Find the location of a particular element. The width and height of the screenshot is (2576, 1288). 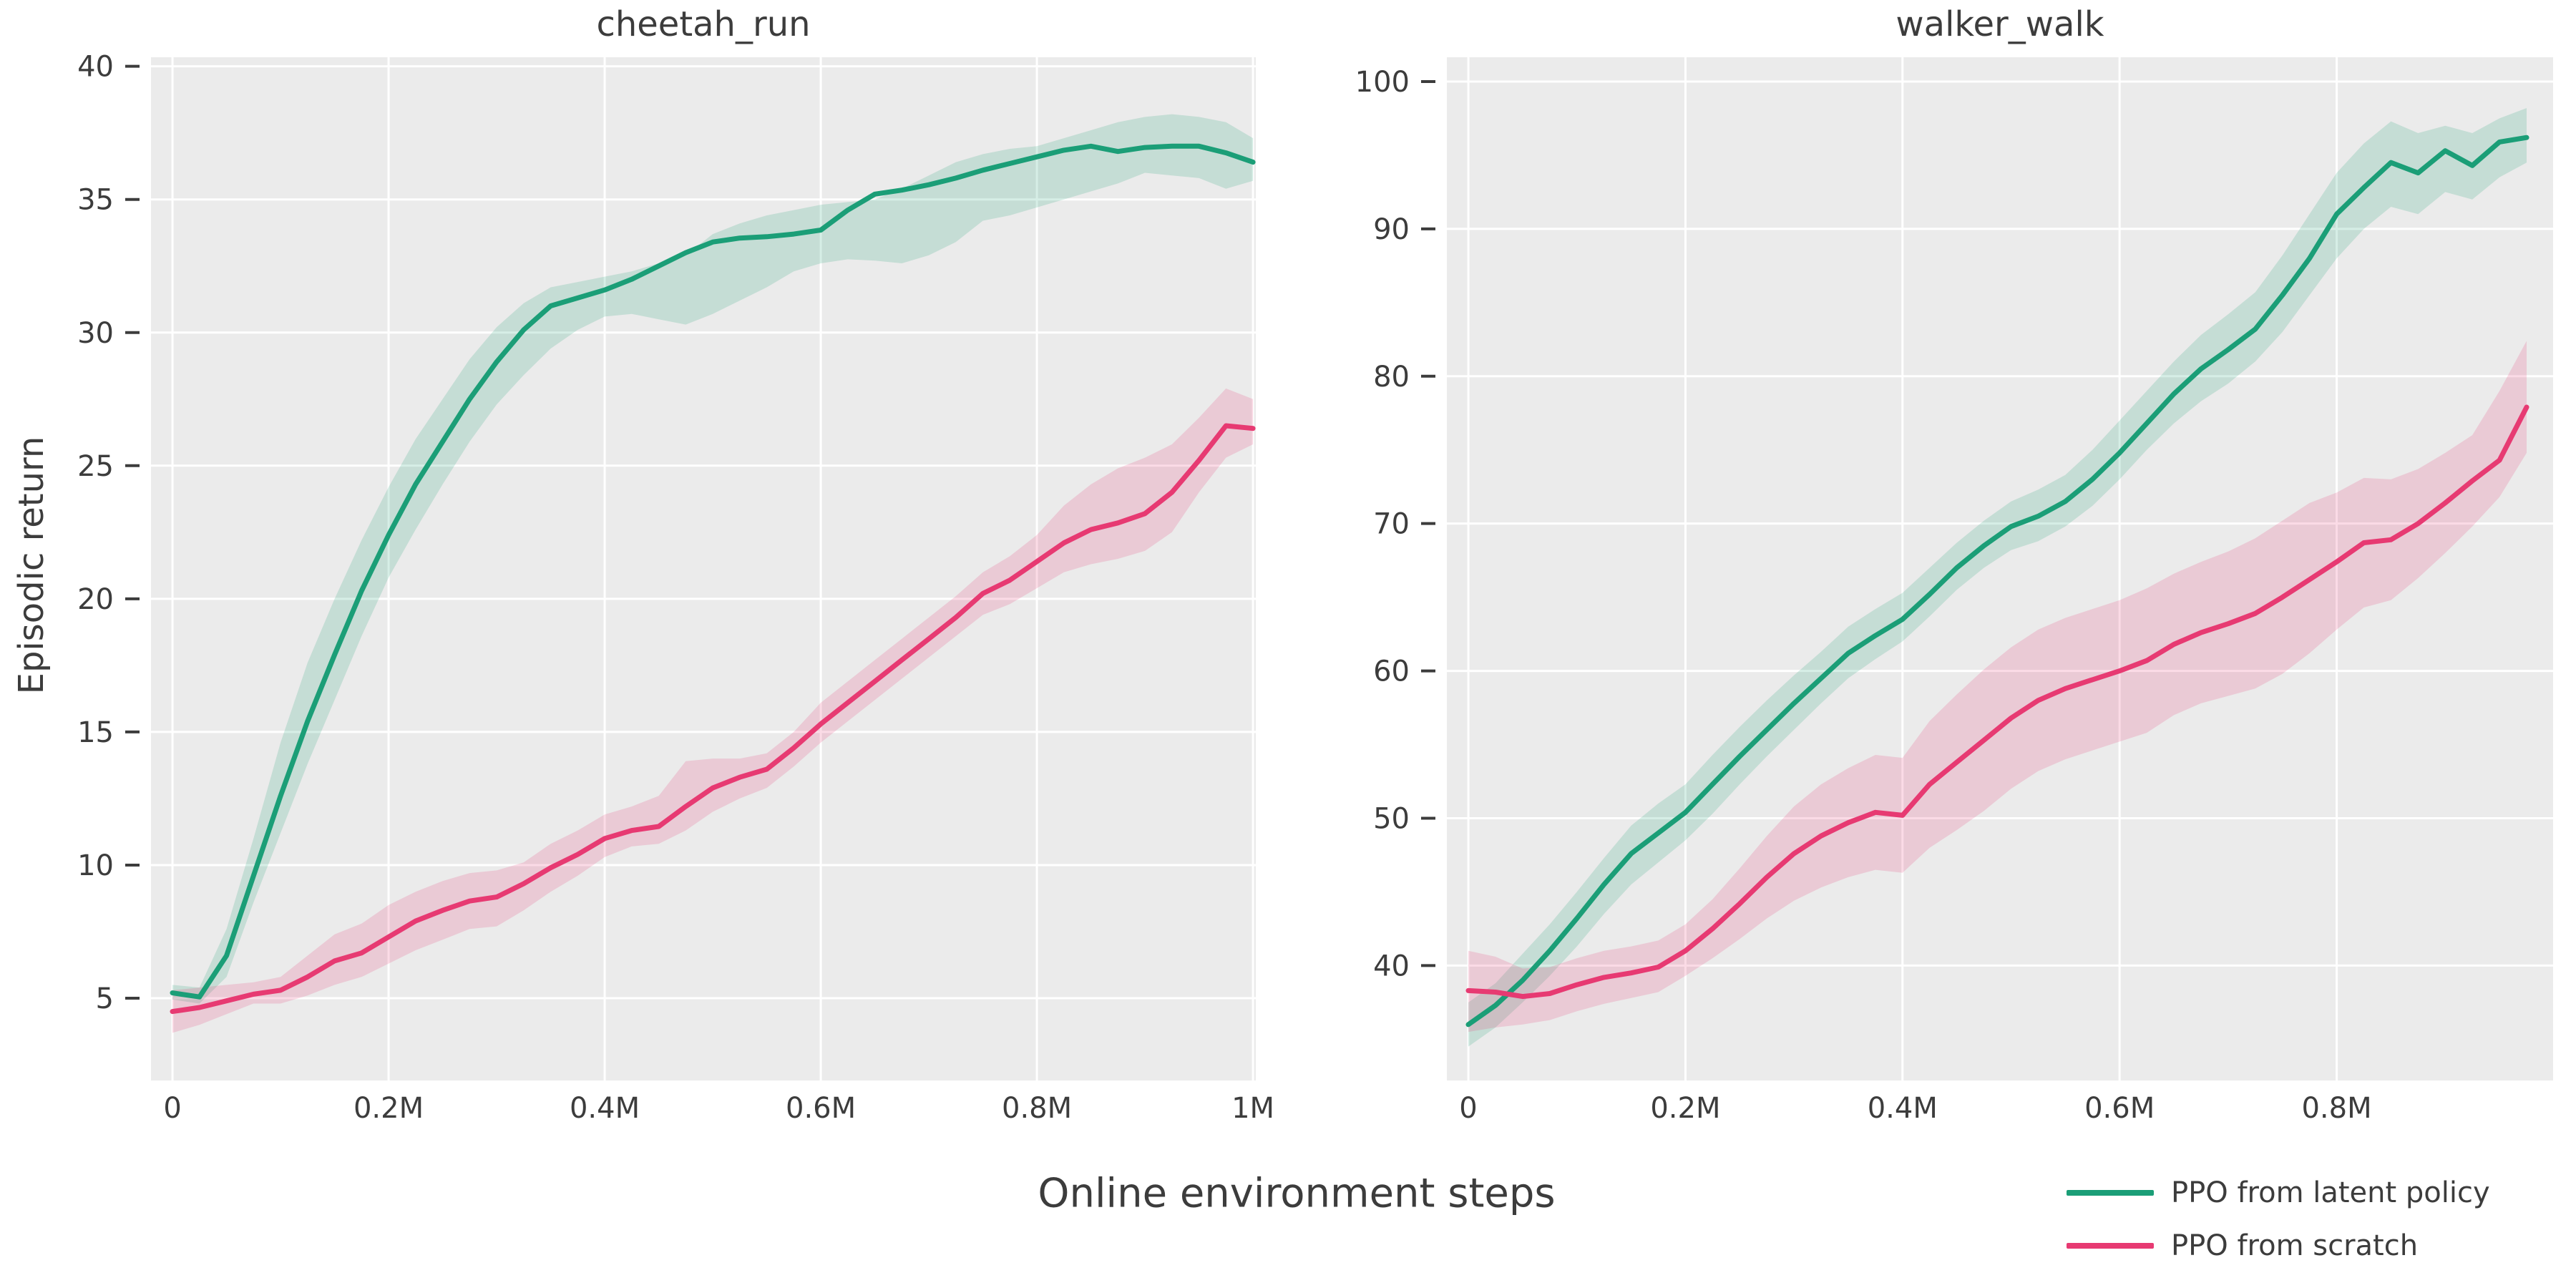

y-tick-label: 60 is located at coordinates (1391, 671).